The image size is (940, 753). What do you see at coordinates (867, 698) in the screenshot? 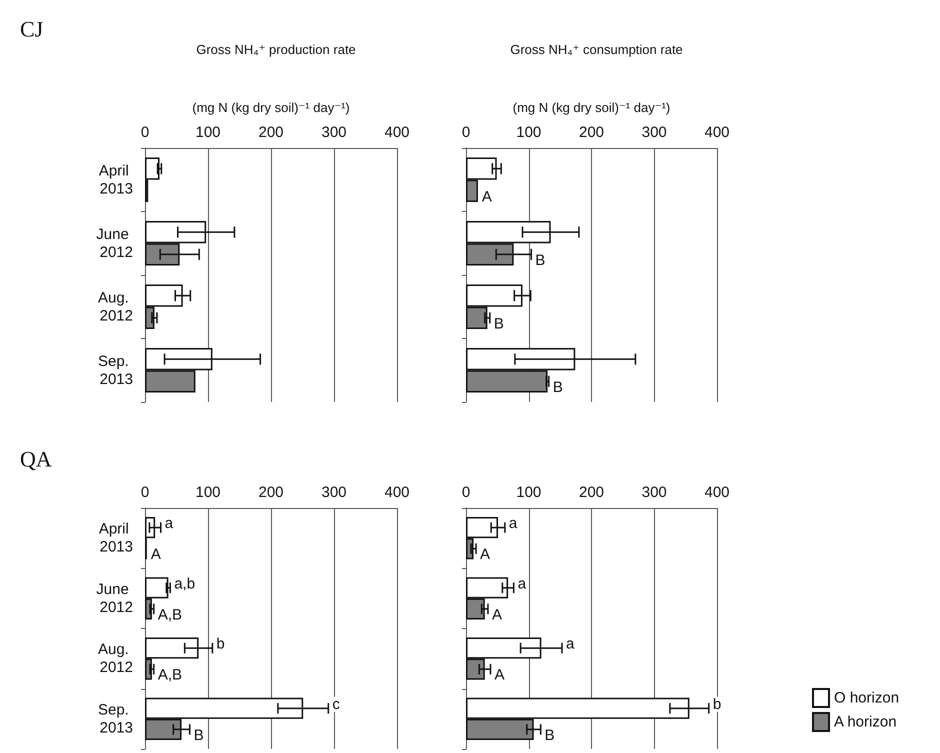
I see `legend-label: O horizon` at bounding box center [867, 698].